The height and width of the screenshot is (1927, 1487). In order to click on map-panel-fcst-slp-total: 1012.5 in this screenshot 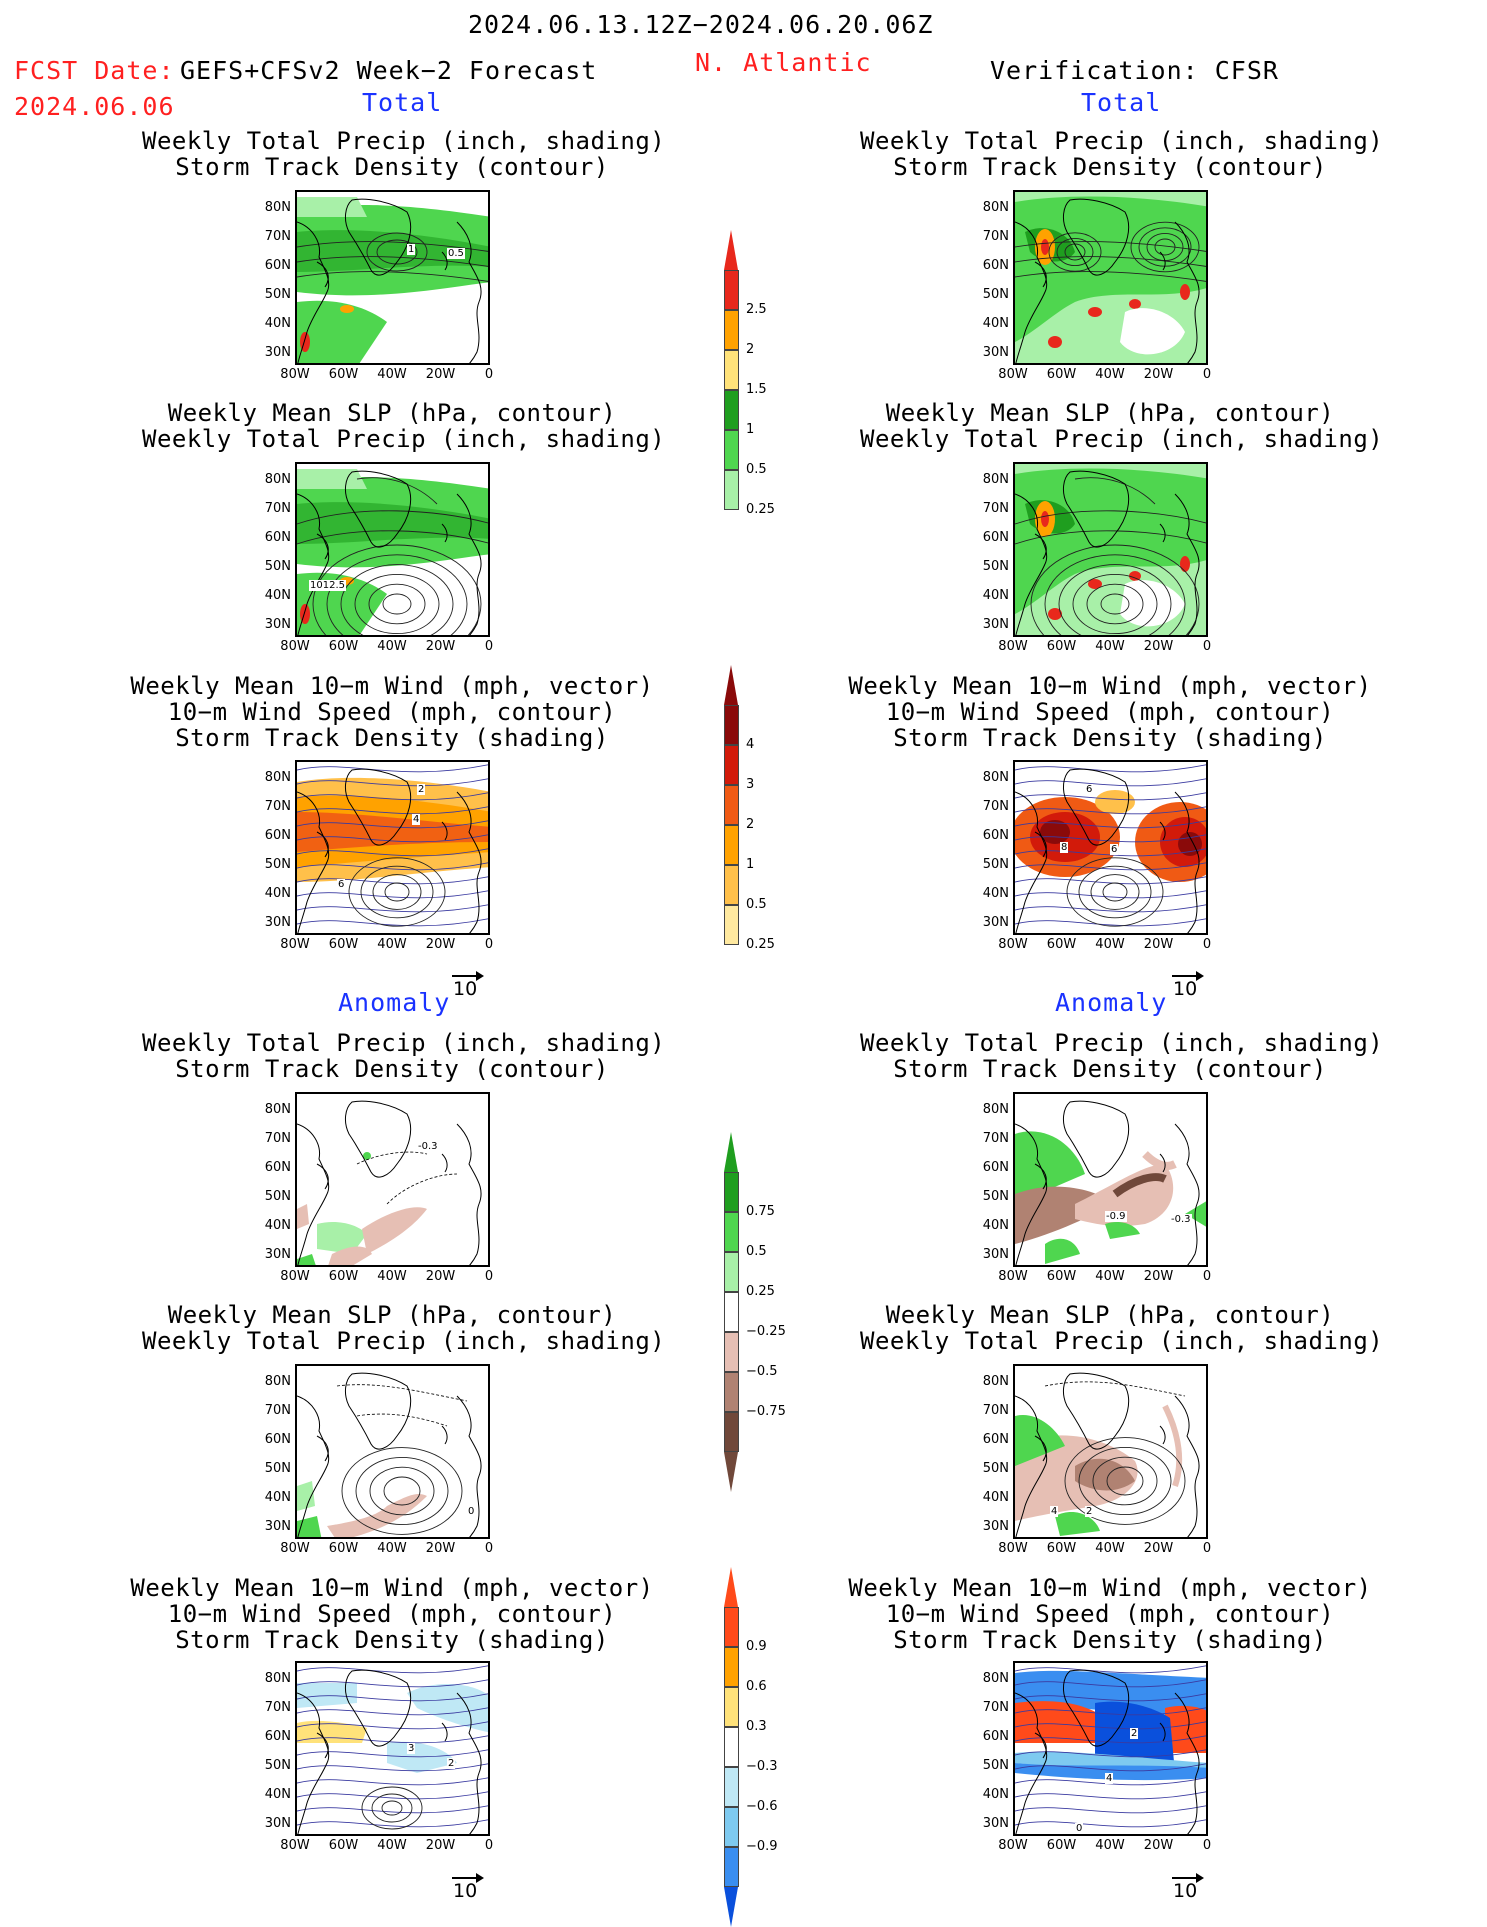, I will do `click(392, 549)`.